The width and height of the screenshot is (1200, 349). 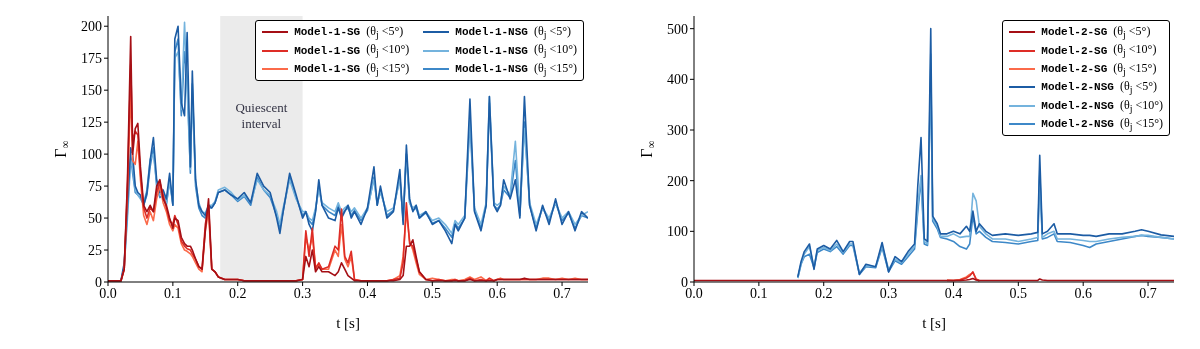 What do you see at coordinates (1102, 124) in the screenshot?
I see `legend-label: Model-2-NSG (θ$_{j}$ <15°)` at bounding box center [1102, 124].